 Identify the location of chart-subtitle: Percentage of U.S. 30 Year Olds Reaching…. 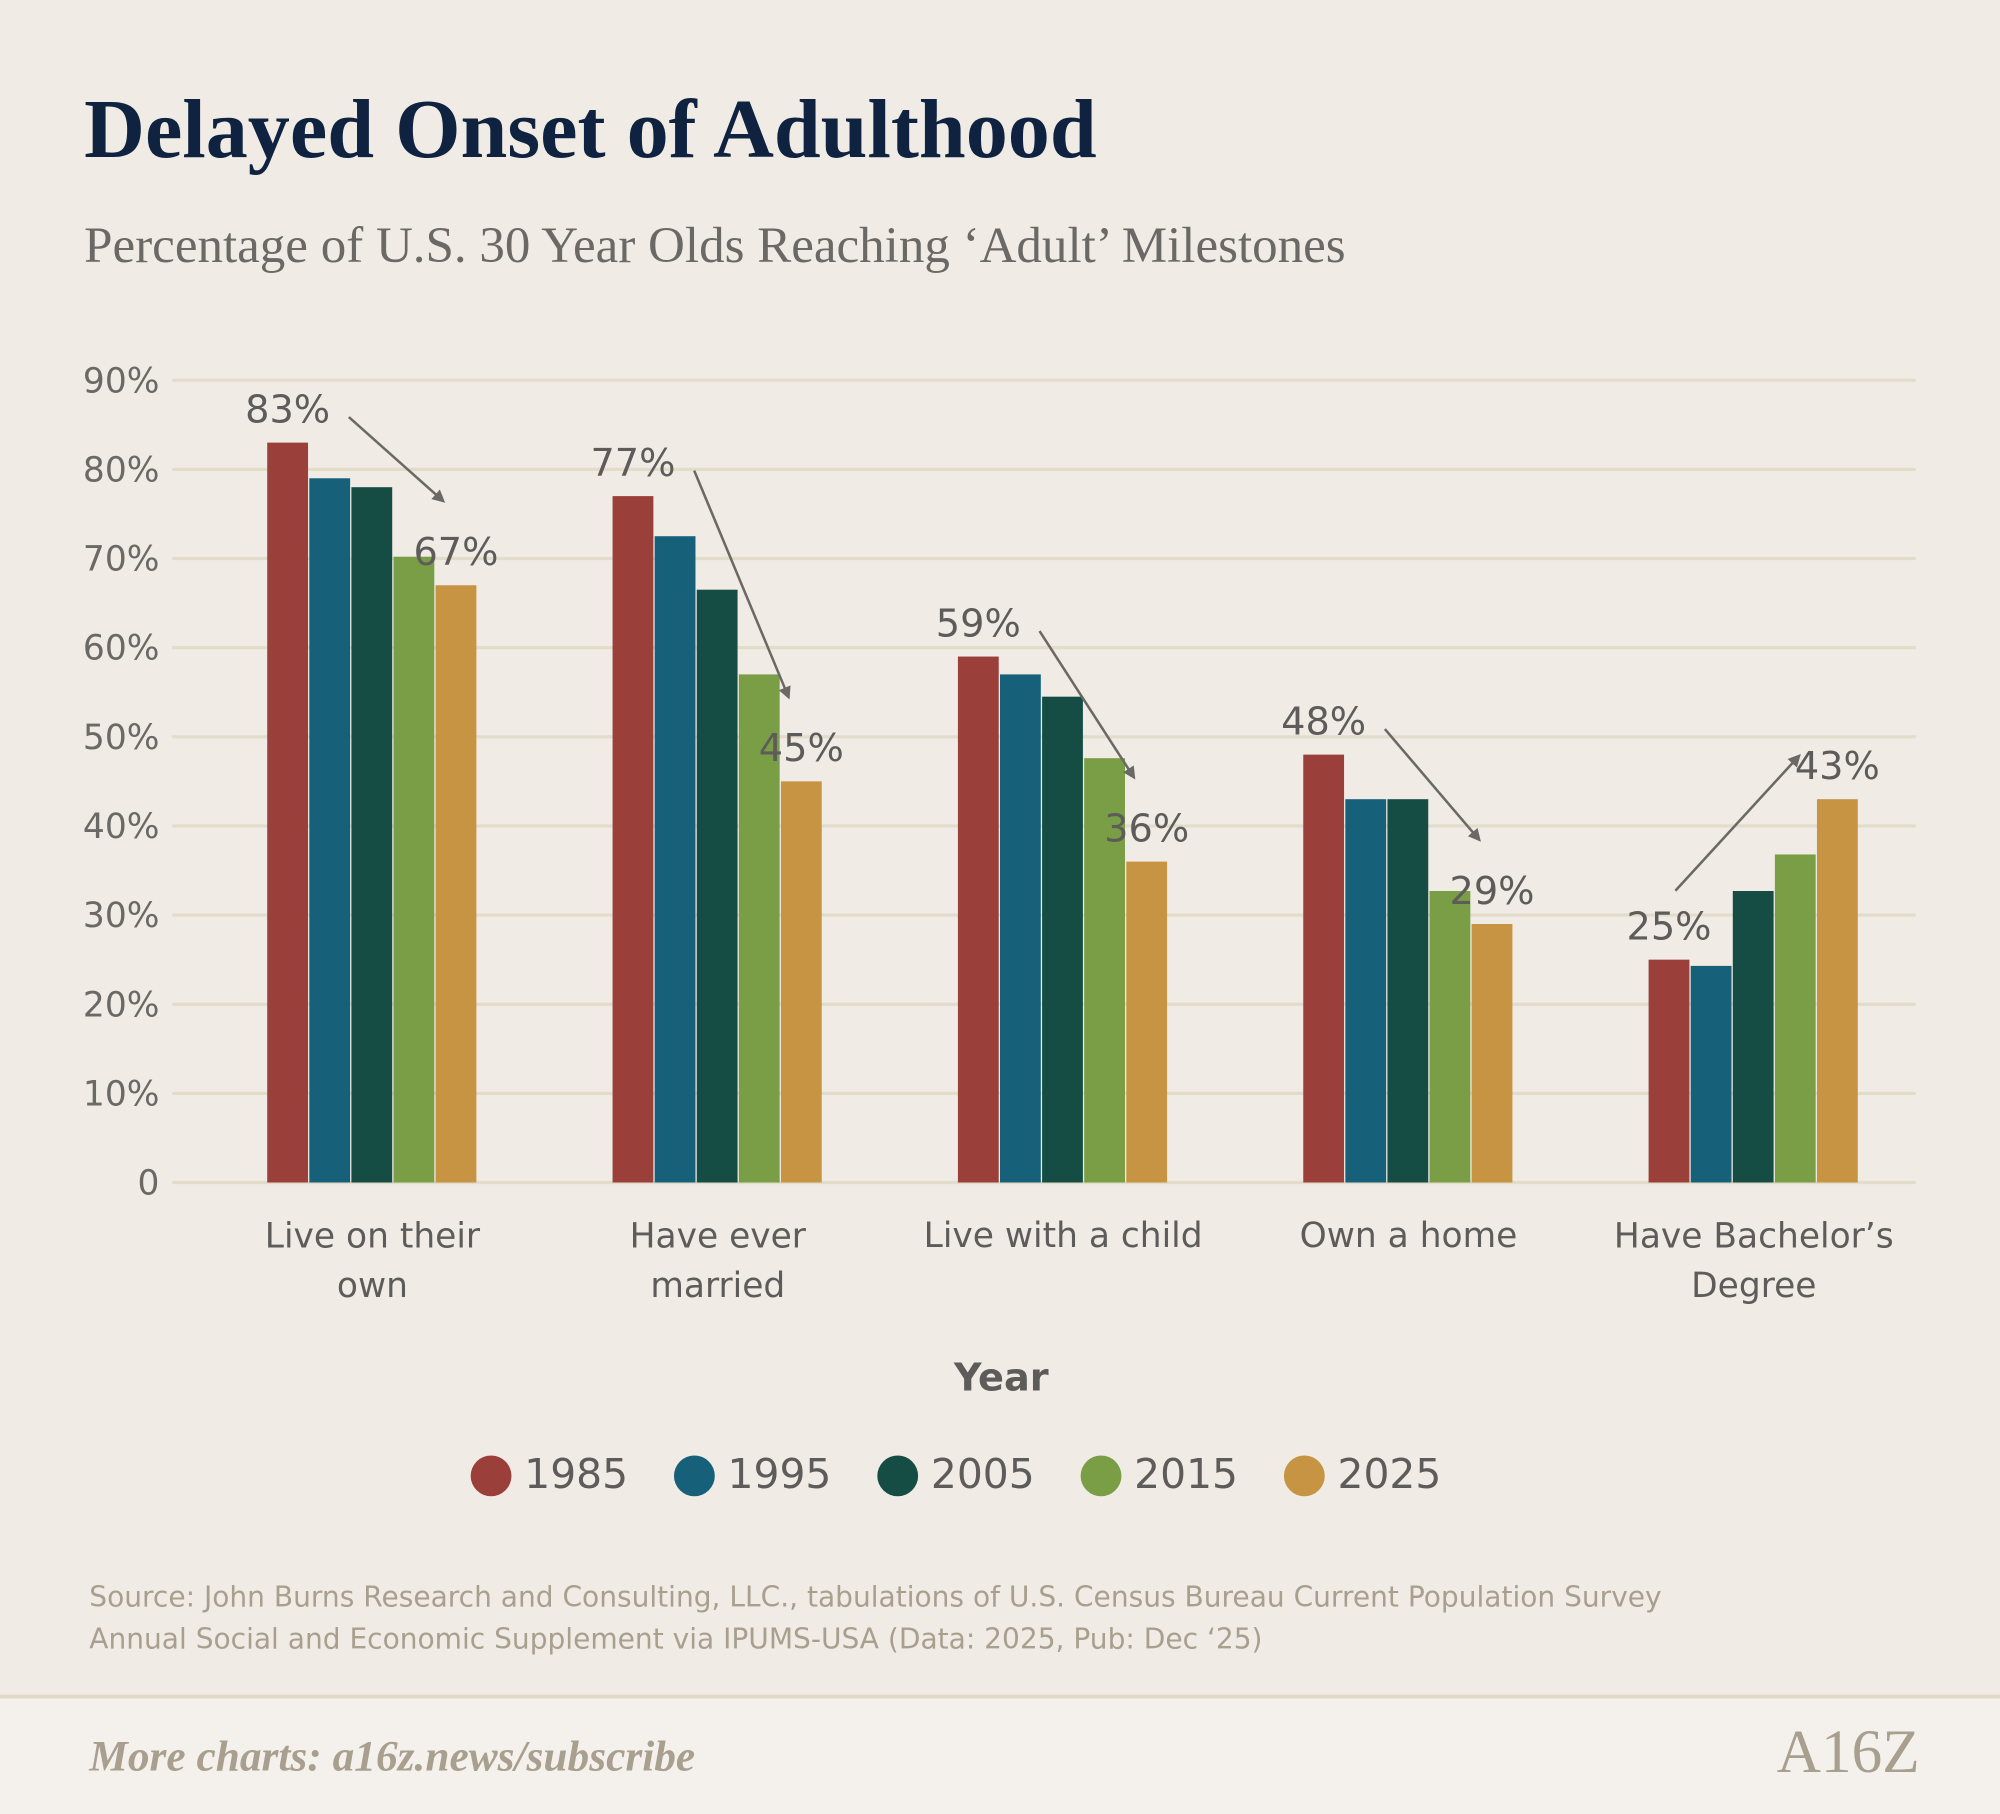
(714, 246).